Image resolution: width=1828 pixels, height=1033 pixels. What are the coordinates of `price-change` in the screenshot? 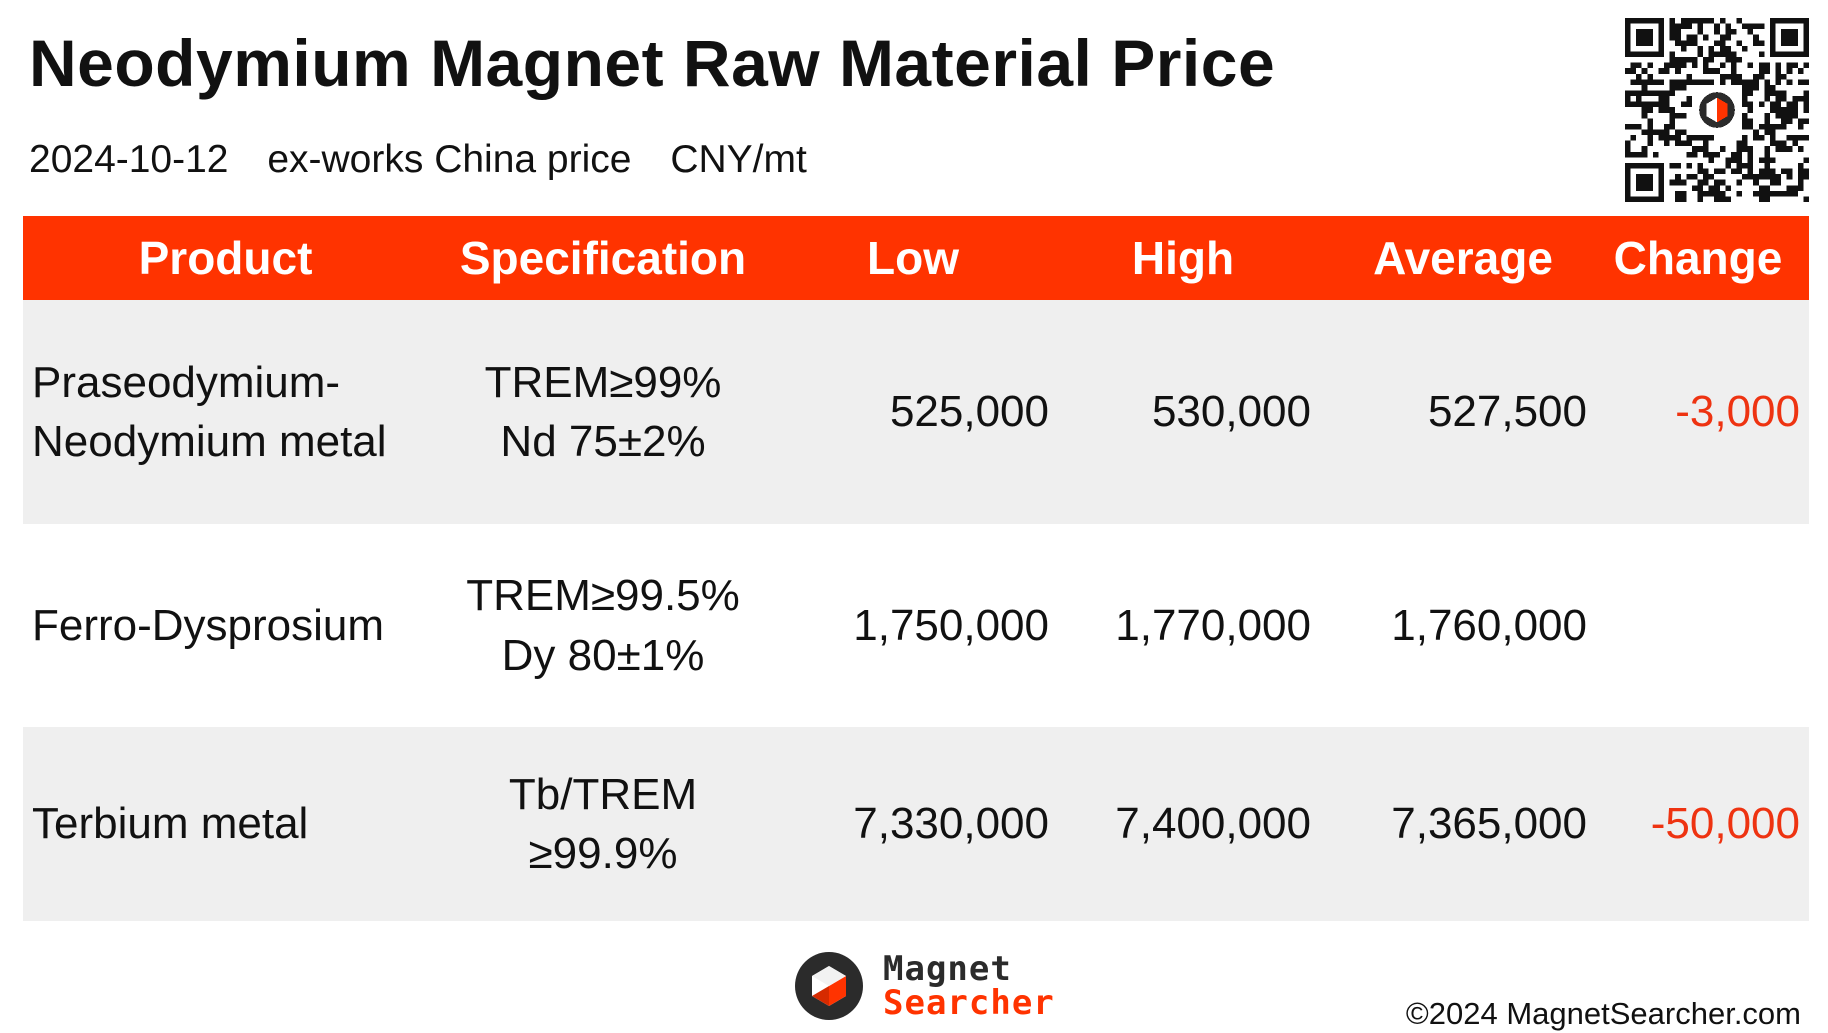 It's located at (1693, 625).